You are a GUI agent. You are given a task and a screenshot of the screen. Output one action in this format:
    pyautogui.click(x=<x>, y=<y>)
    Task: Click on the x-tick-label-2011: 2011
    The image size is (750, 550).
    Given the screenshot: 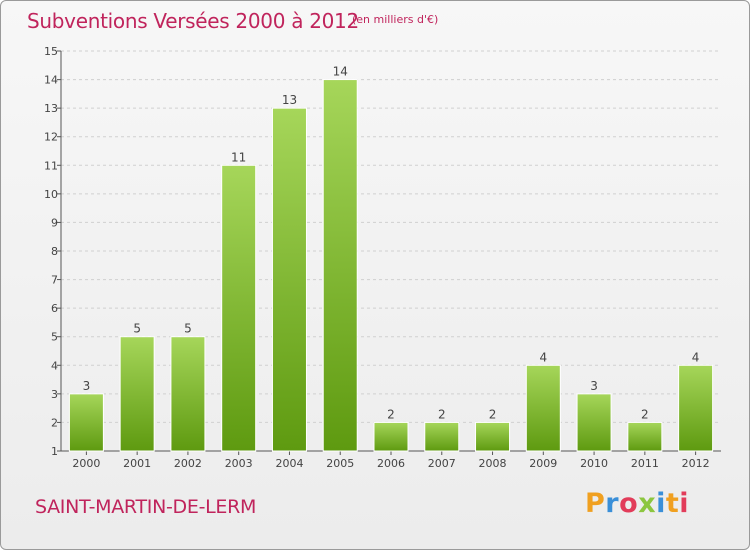 What is the action you would take?
    pyautogui.click(x=645, y=463)
    